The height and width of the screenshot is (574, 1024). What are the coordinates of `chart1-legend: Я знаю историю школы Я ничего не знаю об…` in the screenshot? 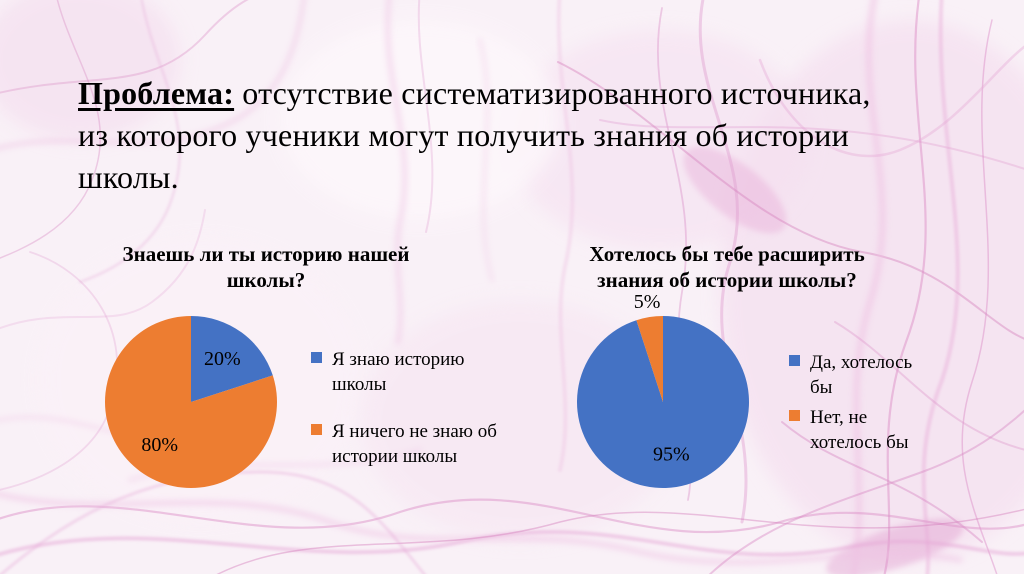 It's located at (404, 408).